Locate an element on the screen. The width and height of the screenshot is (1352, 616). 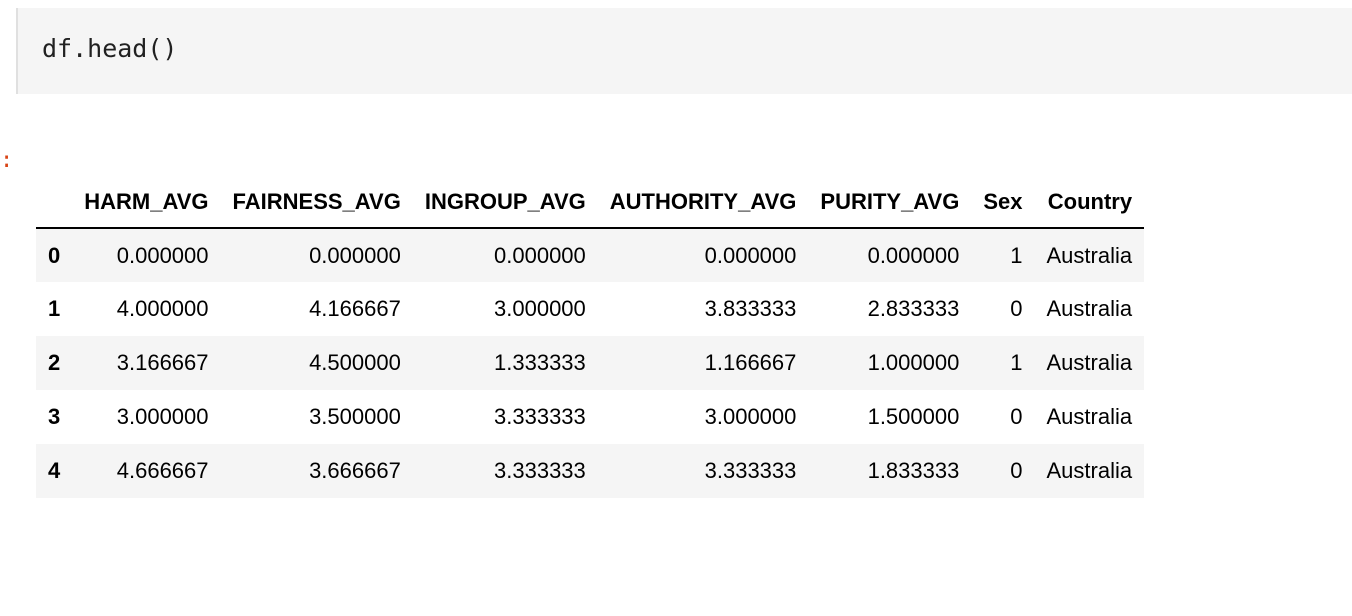
table-cell: 3.500000 is located at coordinates (355, 416).